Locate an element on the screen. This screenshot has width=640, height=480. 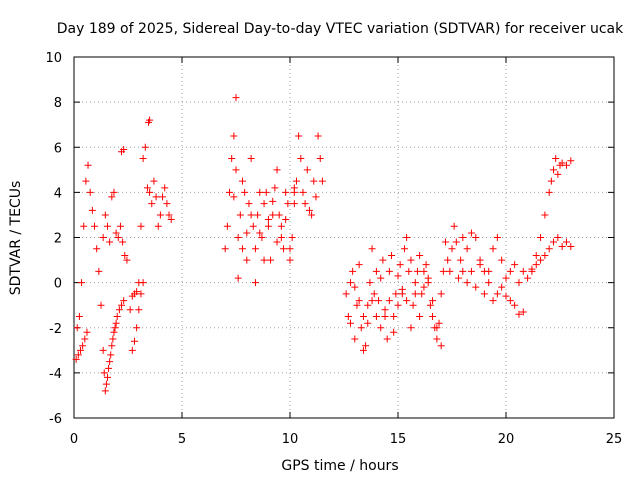
x-tick-label: 25 is located at coordinates (614, 439).